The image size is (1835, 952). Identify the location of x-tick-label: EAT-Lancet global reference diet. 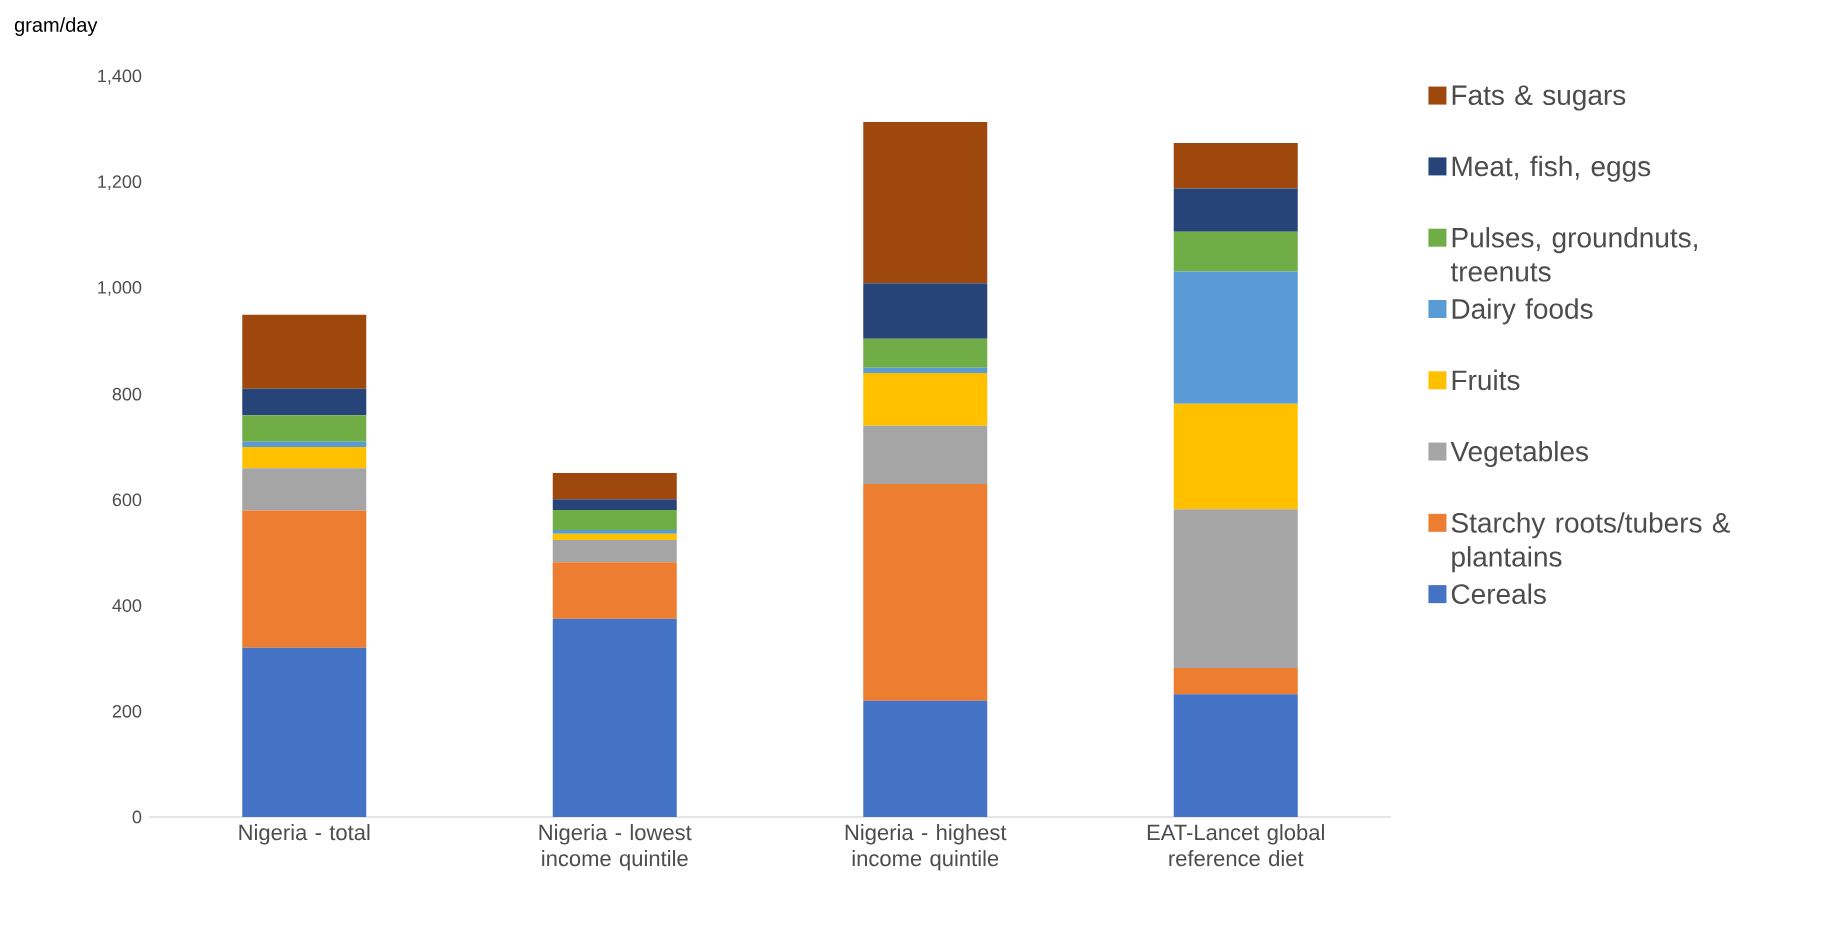
(1235, 845).